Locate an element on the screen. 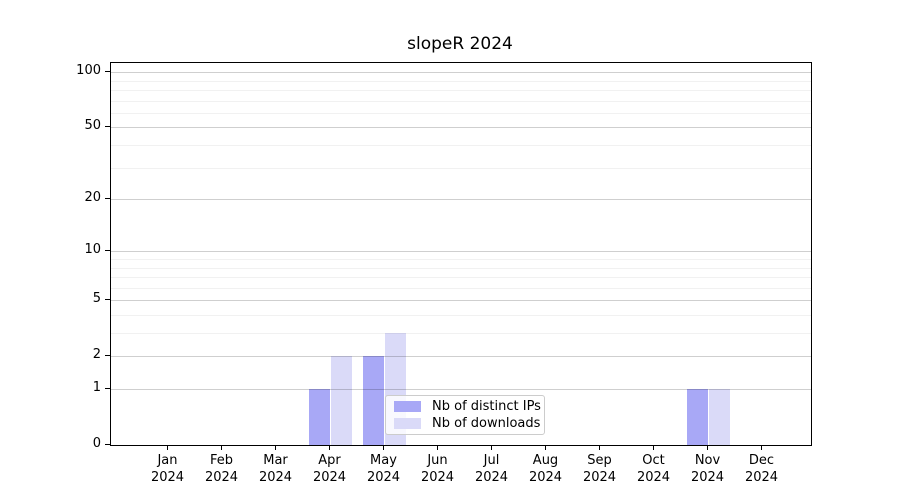  legend-item-distinct-ips: Nb of distinct IPs is located at coordinates (467, 406).